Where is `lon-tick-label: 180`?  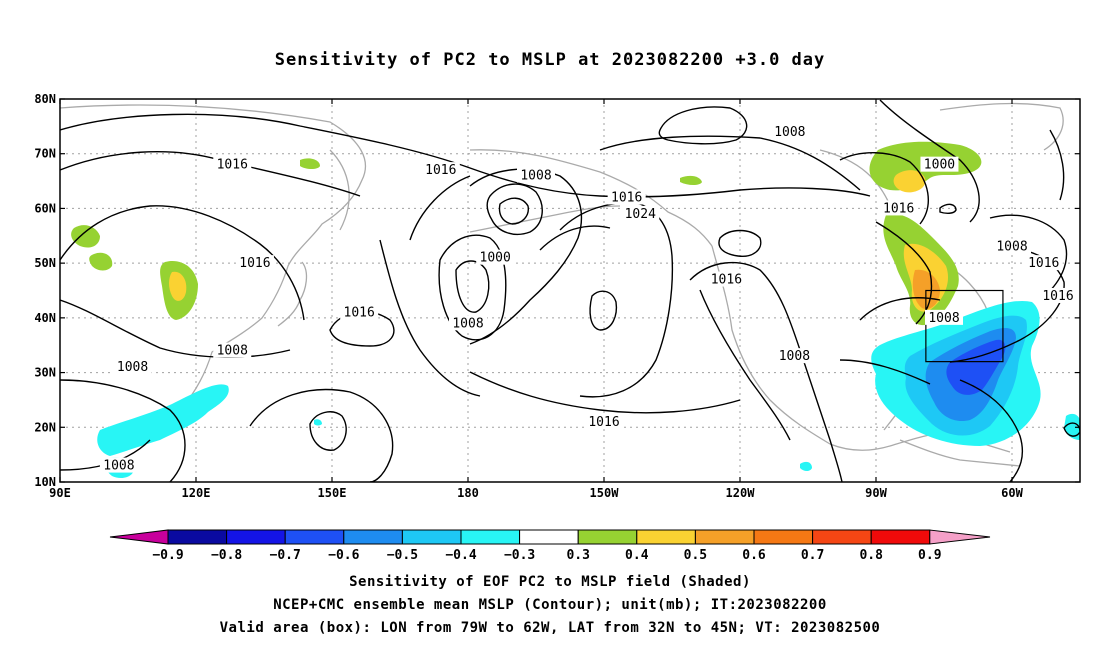
lon-tick-label: 180 is located at coordinates (468, 493).